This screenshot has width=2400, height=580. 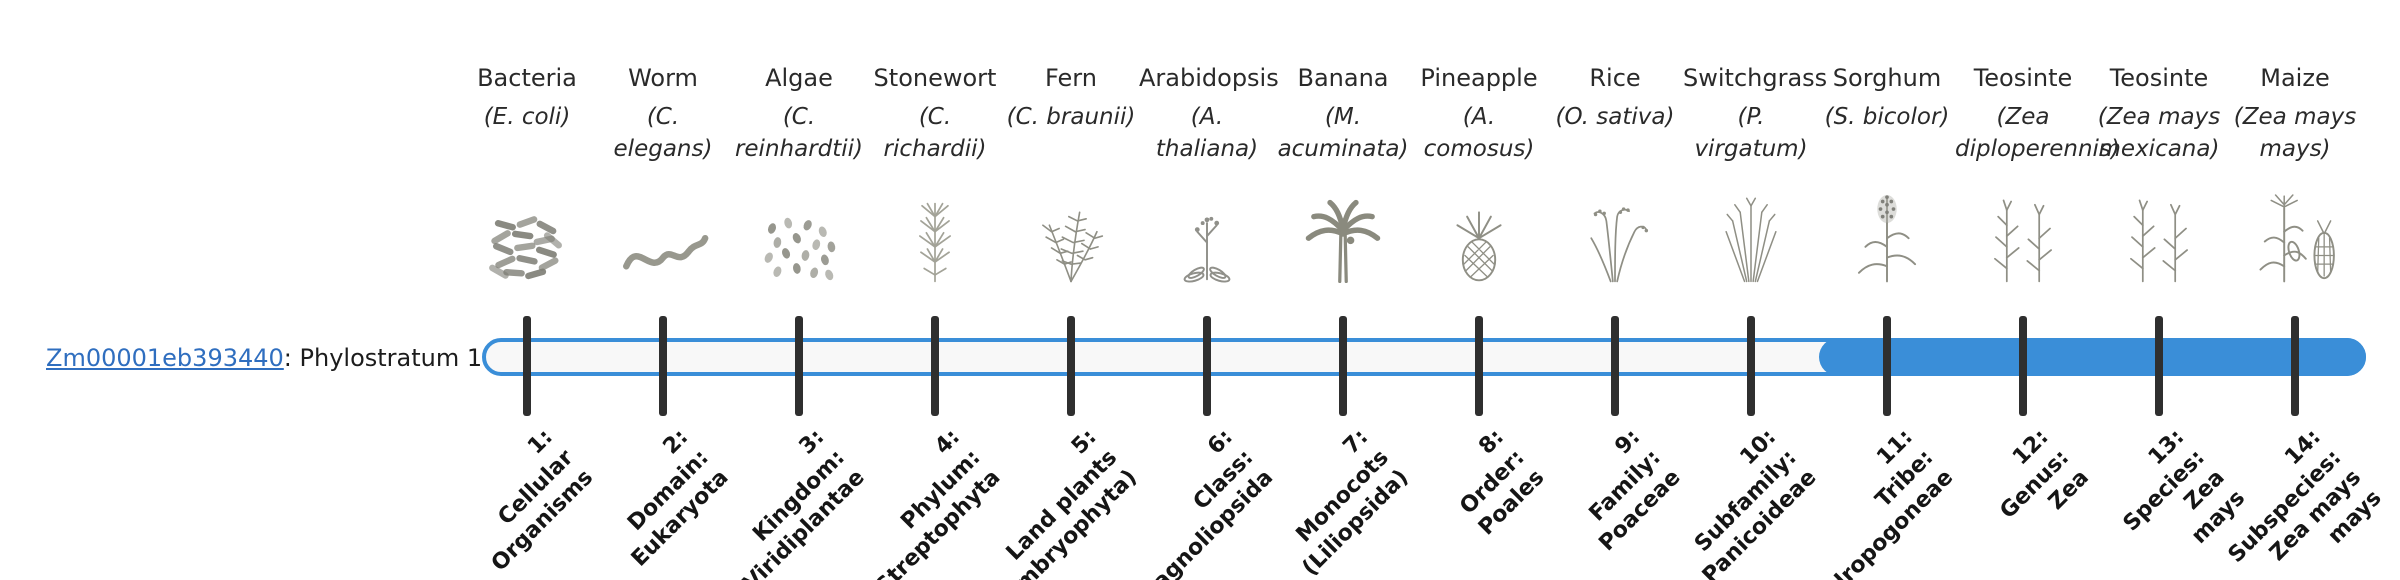 What do you see at coordinates (1479, 133) in the screenshot?
I see `organism-scientific-name: (A. comosus)` at bounding box center [1479, 133].